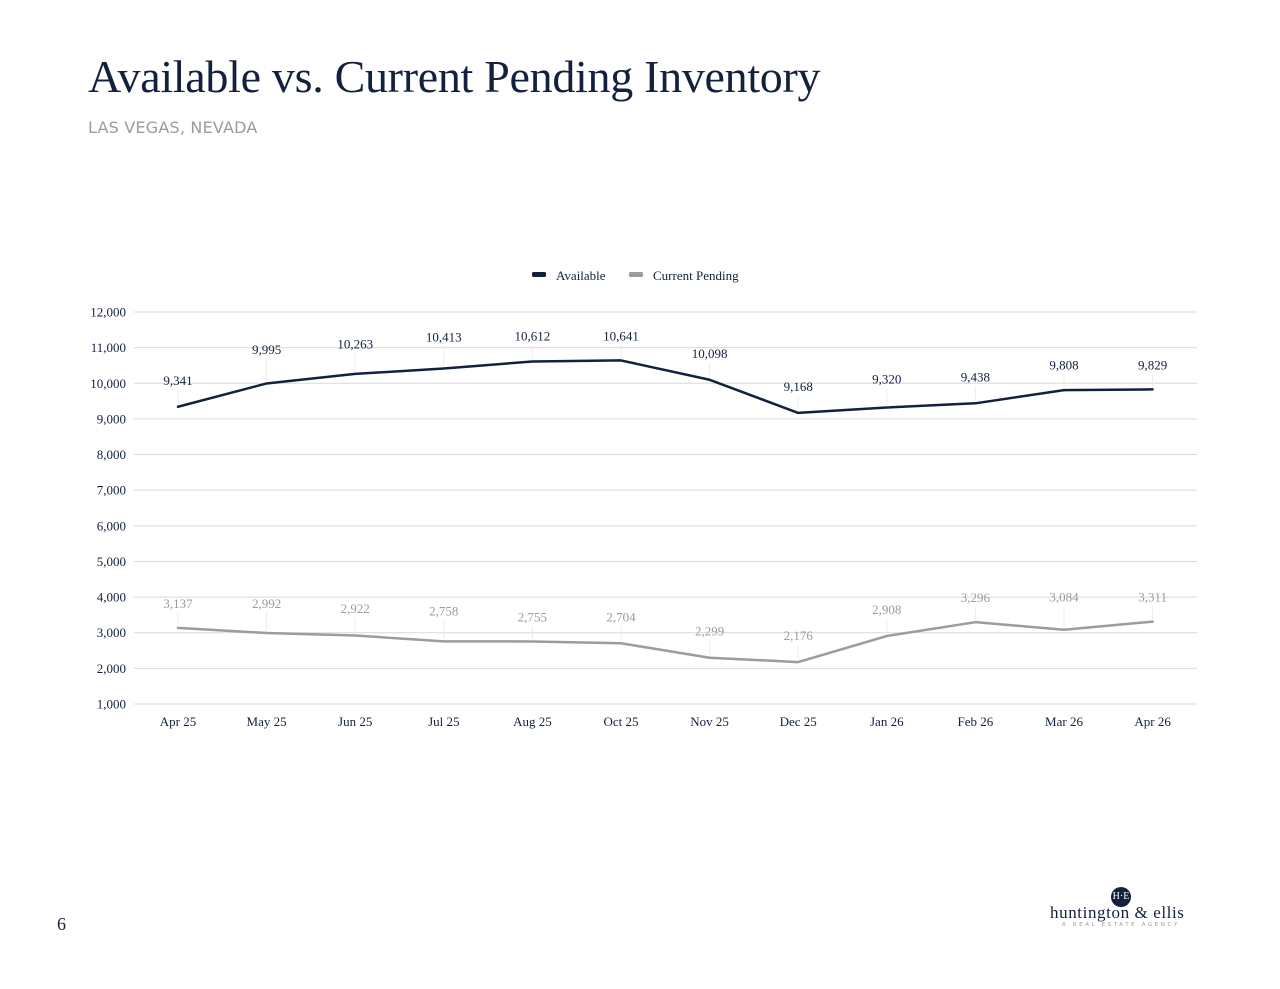 The width and height of the screenshot is (1280, 989). What do you see at coordinates (798, 721) in the screenshot?
I see `x-tick-label: Dec 25` at bounding box center [798, 721].